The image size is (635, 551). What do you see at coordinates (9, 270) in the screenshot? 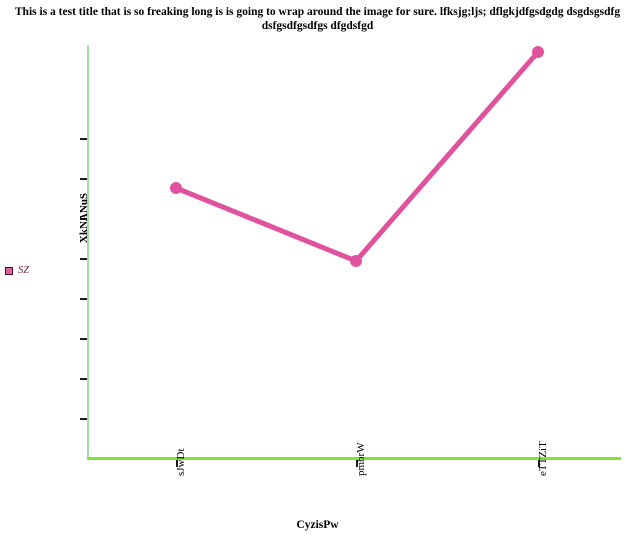
I see `legend-swatch-sz` at bounding box center [9, 270].